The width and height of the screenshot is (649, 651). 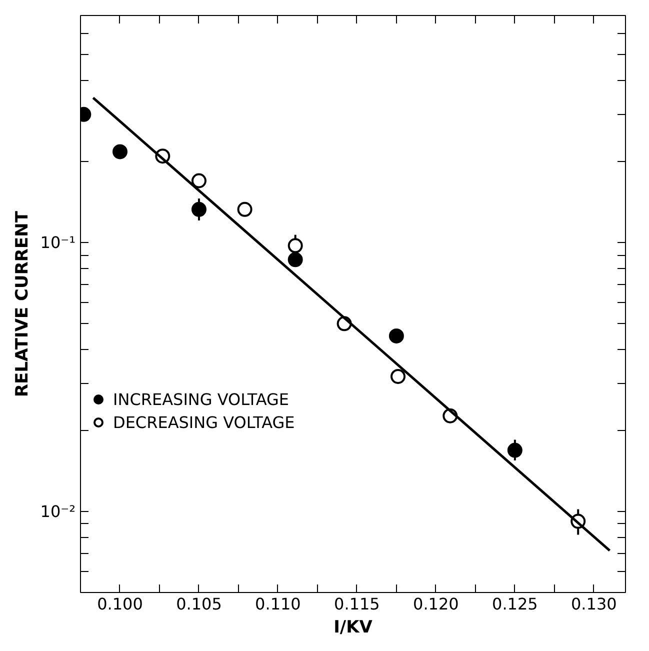 What do you see at coordinates (201, 399) in the screenshot?
I see `legend-label: INCREASING VOLTAGE` at bounding box center [201, 399].